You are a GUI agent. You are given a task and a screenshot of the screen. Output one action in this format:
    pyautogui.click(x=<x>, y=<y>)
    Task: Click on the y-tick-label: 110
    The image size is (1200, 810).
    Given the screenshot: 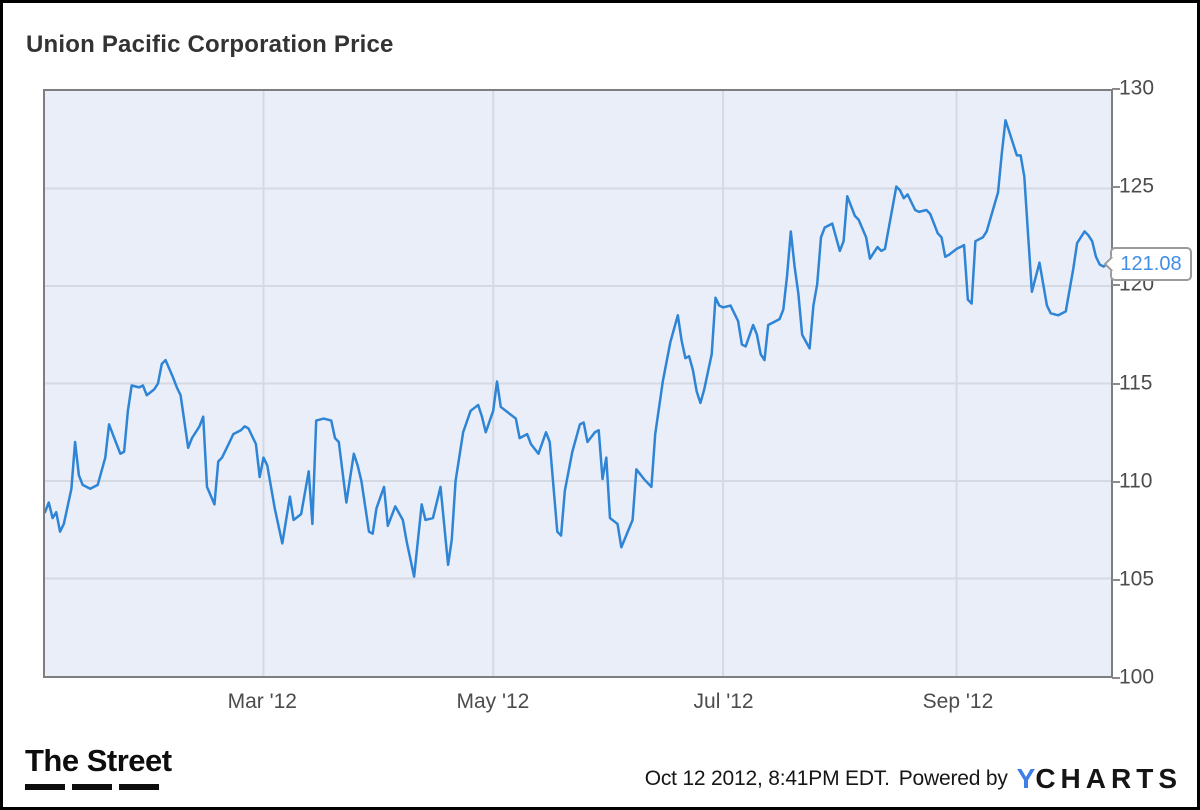 What is the action you would take?
    pyautogui.click(x=1136, y=481)
    